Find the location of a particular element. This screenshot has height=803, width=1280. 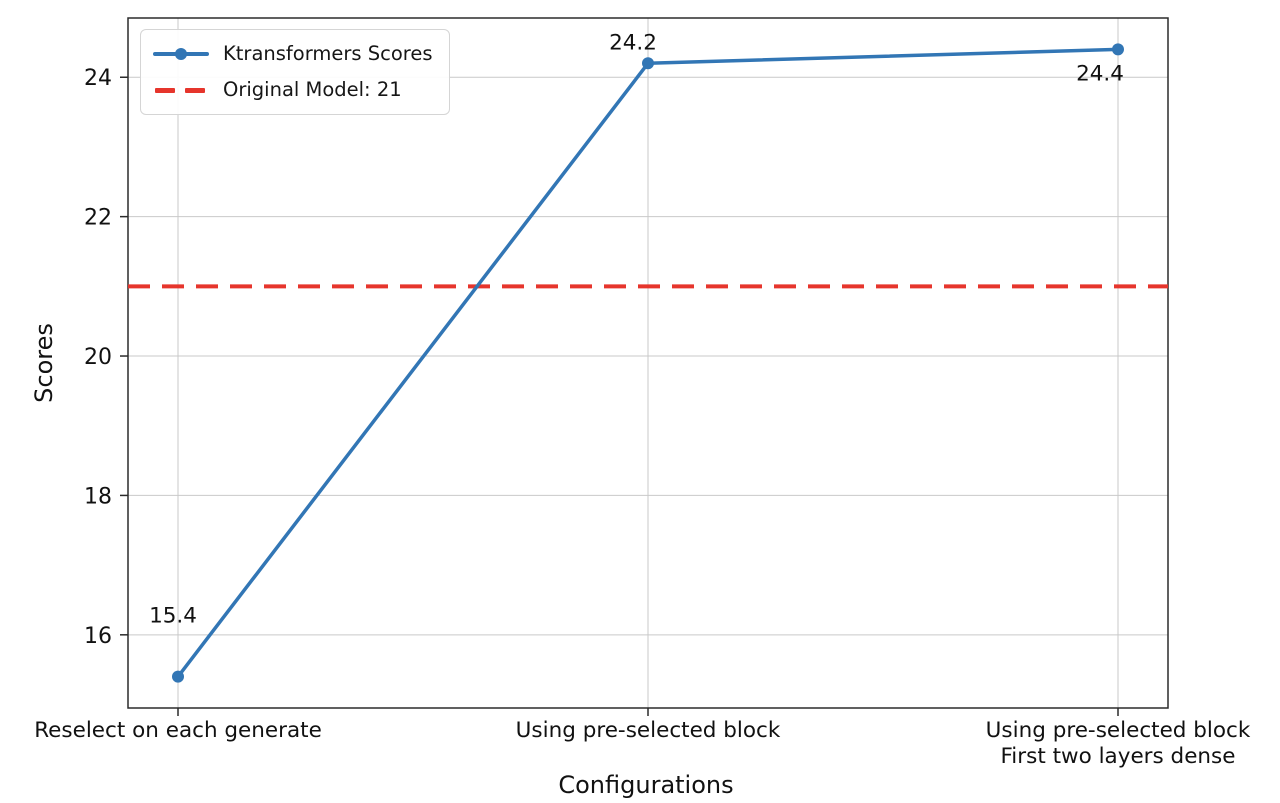

y-tick-label: 20 is located at coordinates (98, 357).